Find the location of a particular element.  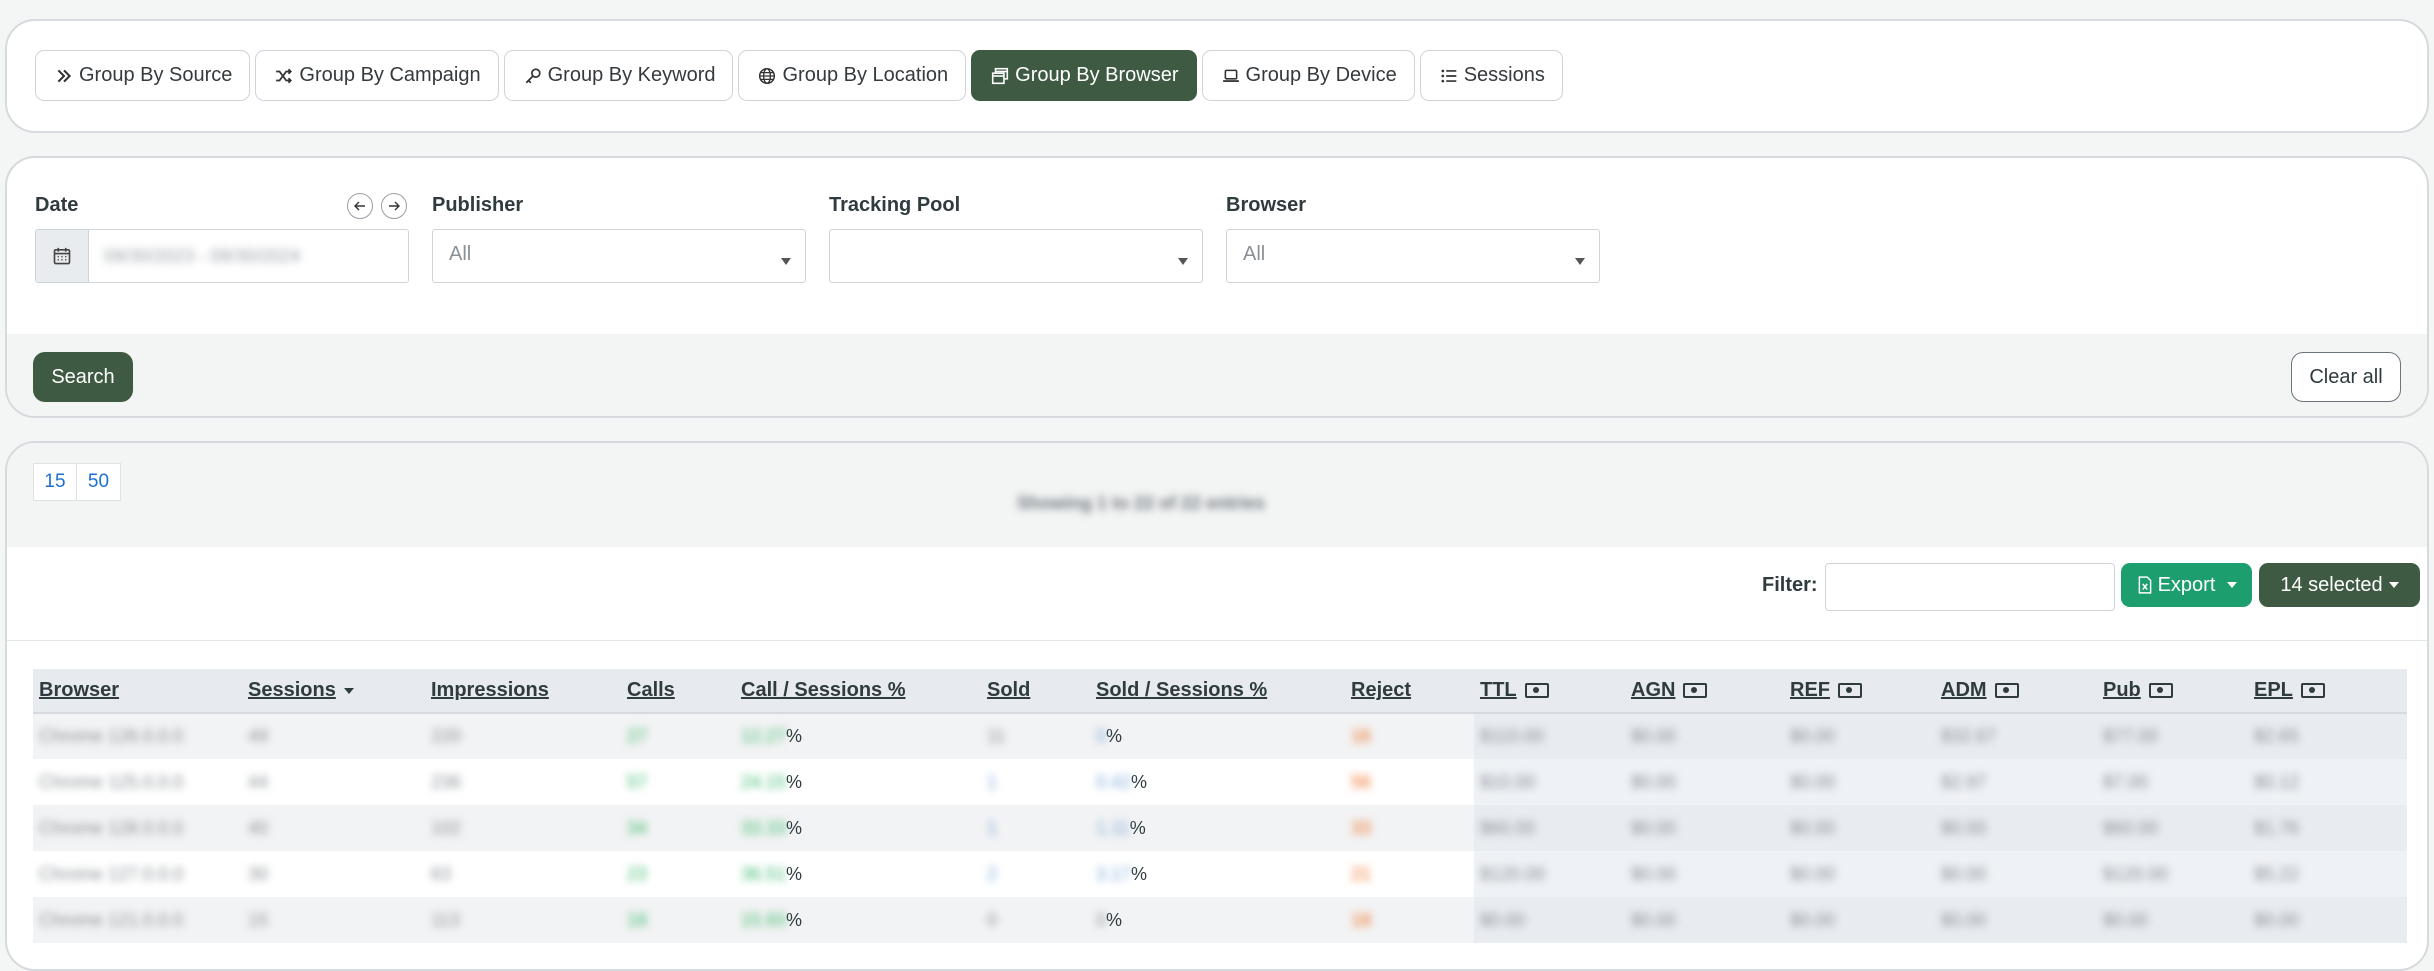

publisher-select: All is located at coordinates (619, 256).